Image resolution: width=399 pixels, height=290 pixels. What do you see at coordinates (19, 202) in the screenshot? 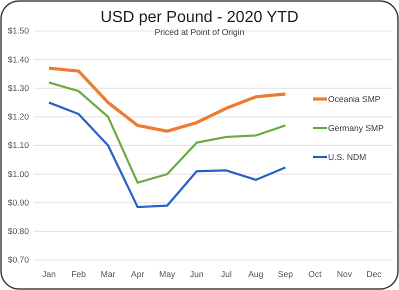
I see `y-tick-label: $0.90` at bounding box center [19, 202].